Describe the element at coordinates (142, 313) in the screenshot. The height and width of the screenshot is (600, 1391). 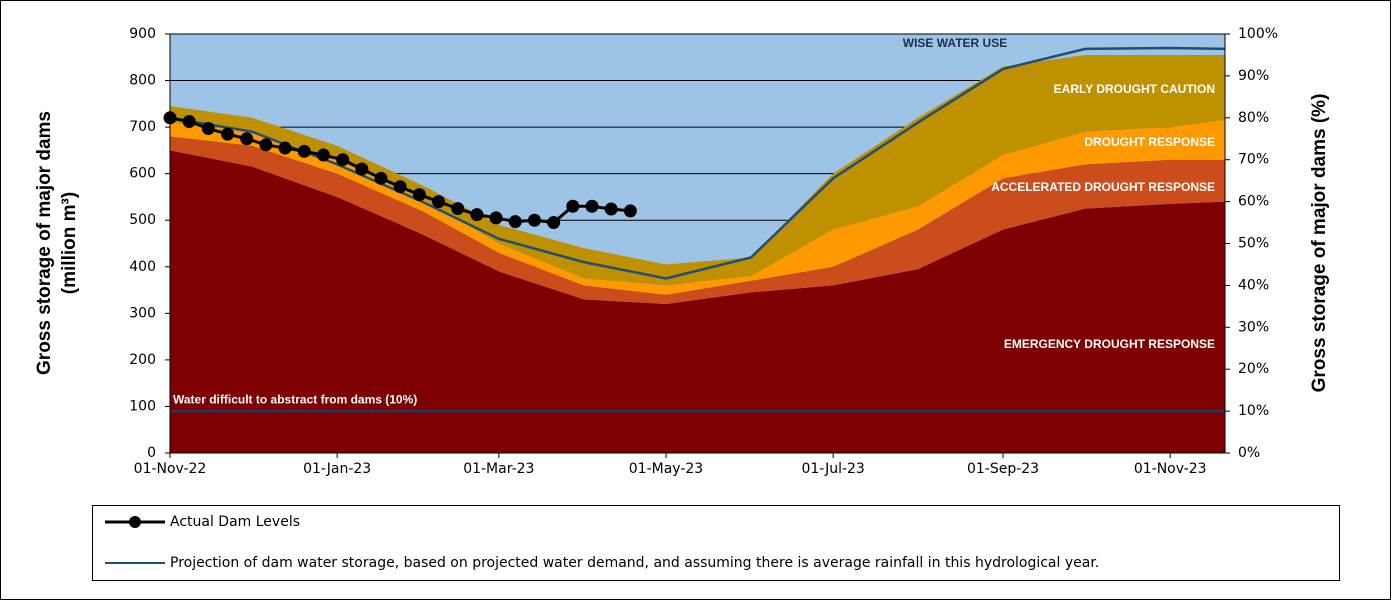
I see `y-tick-label: 300` at that location.